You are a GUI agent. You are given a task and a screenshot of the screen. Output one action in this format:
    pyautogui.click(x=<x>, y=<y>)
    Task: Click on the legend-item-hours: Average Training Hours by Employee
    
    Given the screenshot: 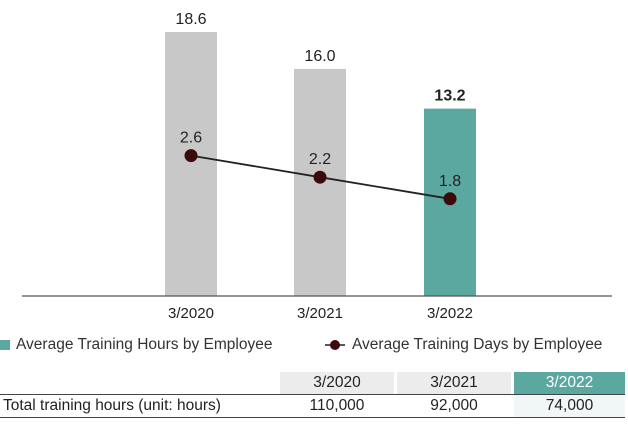 What is the action you would take?
    pyautogui.click(x=136, y=345)
    